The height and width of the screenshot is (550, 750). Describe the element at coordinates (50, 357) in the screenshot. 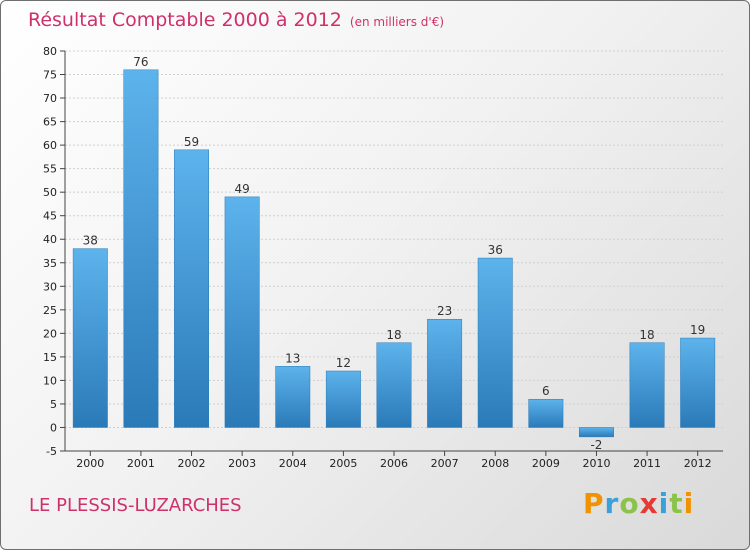

I see `y-tick-label: 15` at that location.